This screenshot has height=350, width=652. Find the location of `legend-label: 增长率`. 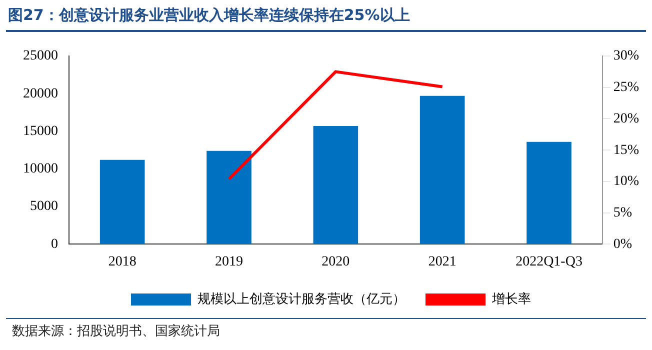

legend-label: 增长率 is located at coordinates (511, 298).